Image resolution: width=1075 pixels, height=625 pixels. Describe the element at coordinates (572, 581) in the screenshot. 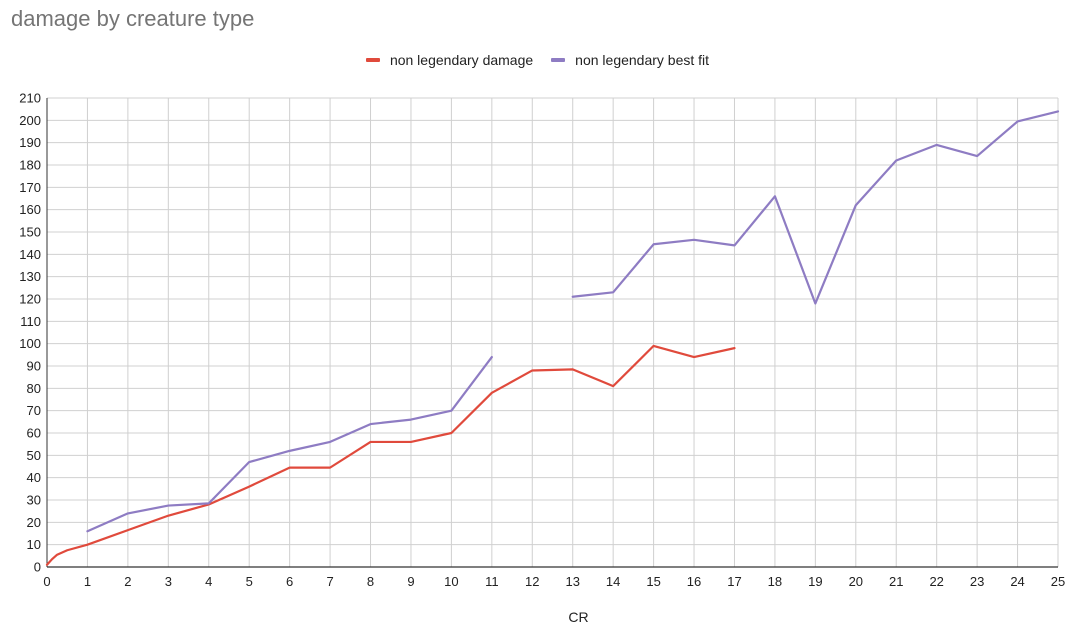

I see `x-tick-label-13: 13` at that location.